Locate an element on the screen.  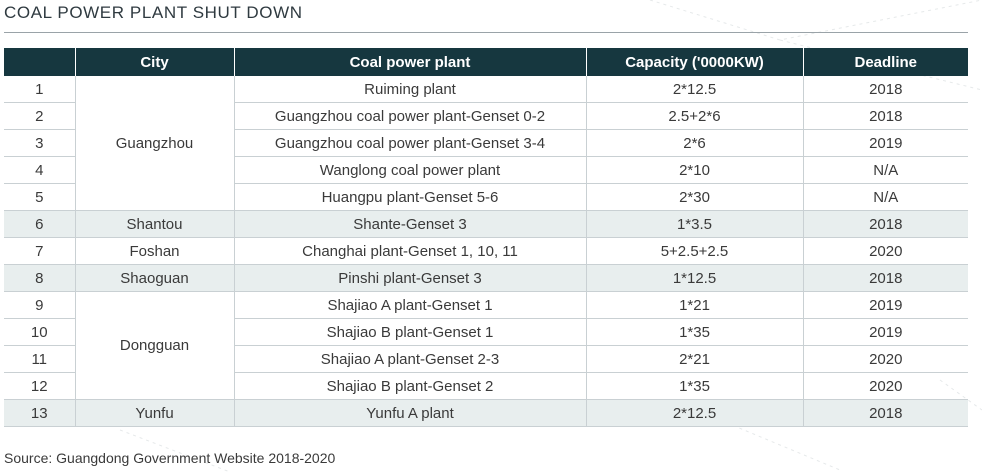
city-cell: Guangzhou is located at coordinates (154, 143).